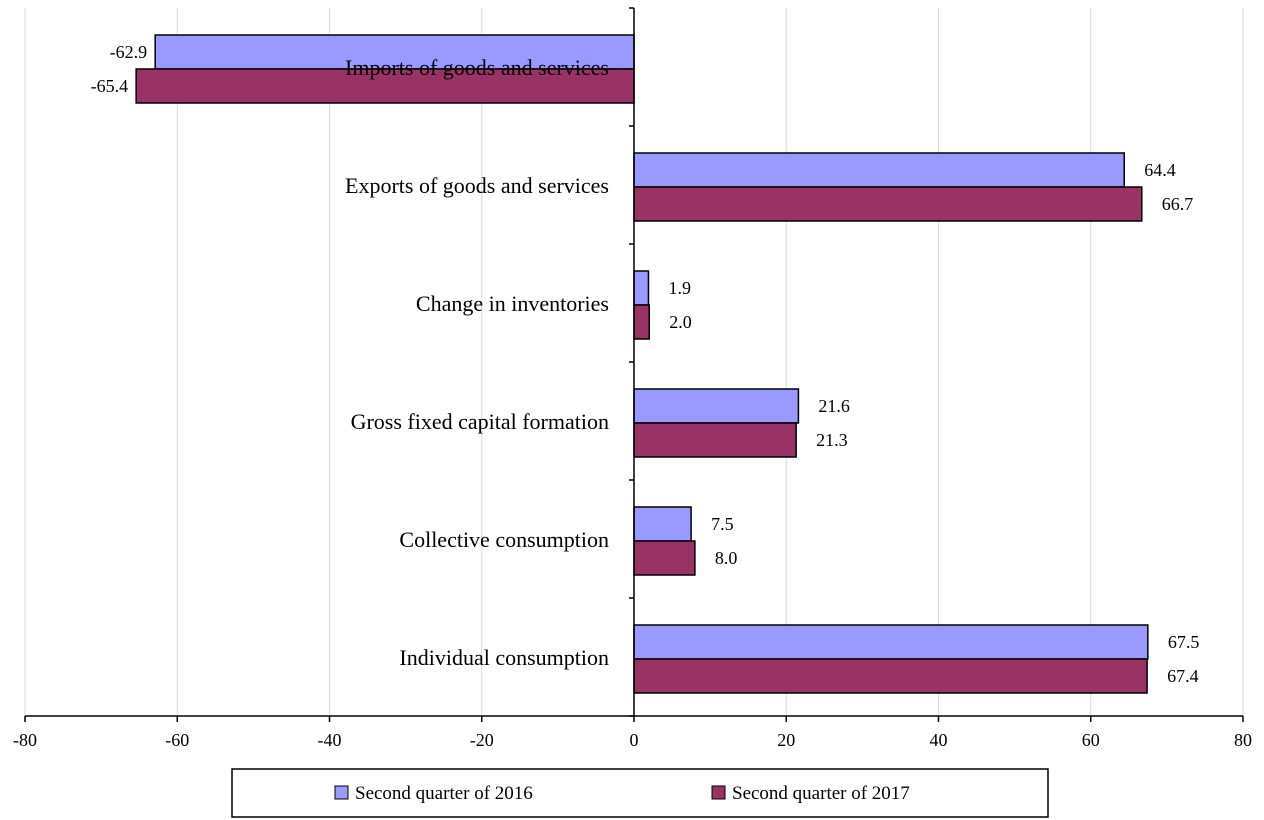 This screenshot has width=1264, height=820. Describe the element at coordinates (939, 740) in the screenshot. I see `x-tick-label: 40` at that location.